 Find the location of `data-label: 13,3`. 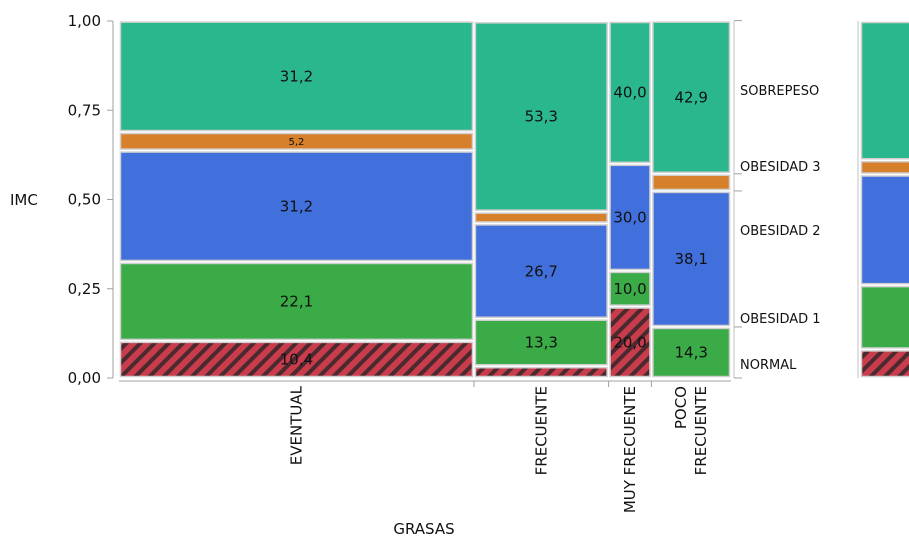

data-label: 13,3 is located at coordinates (541, 343).